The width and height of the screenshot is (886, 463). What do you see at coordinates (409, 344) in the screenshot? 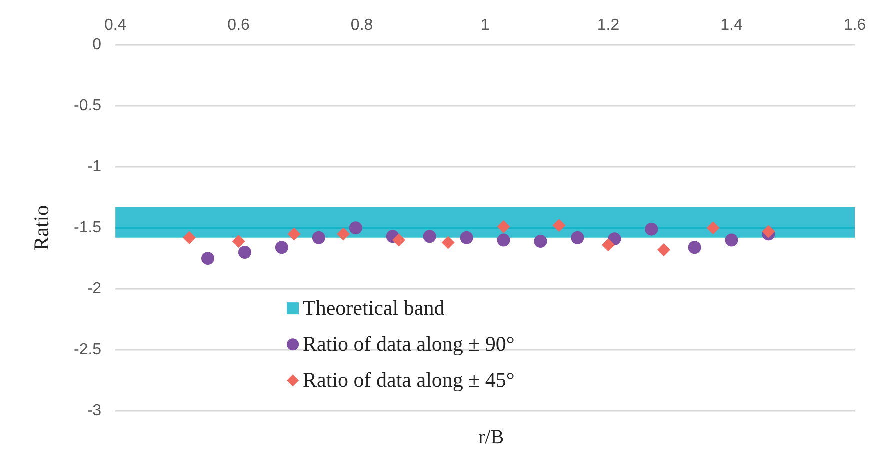
I see `legend-label: Ratio of data along ± 90°` at bounding box center [409, 344].